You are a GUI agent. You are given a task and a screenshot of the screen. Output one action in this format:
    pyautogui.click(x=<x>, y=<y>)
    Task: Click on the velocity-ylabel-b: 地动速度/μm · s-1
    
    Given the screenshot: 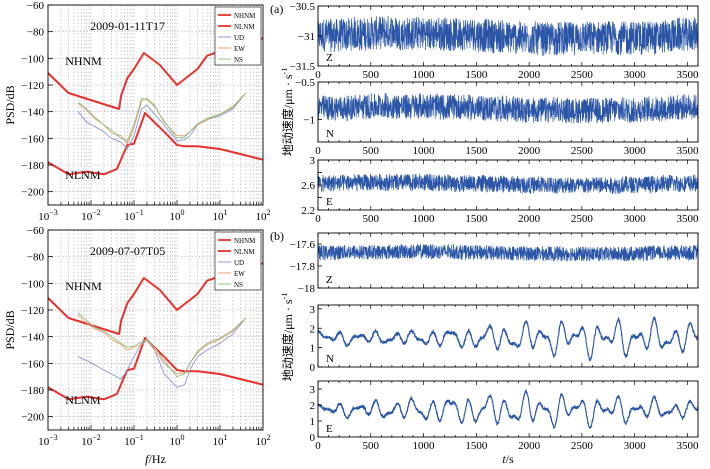 What is the action you would take?
    pyautogui.click(x=287, y=337)
    